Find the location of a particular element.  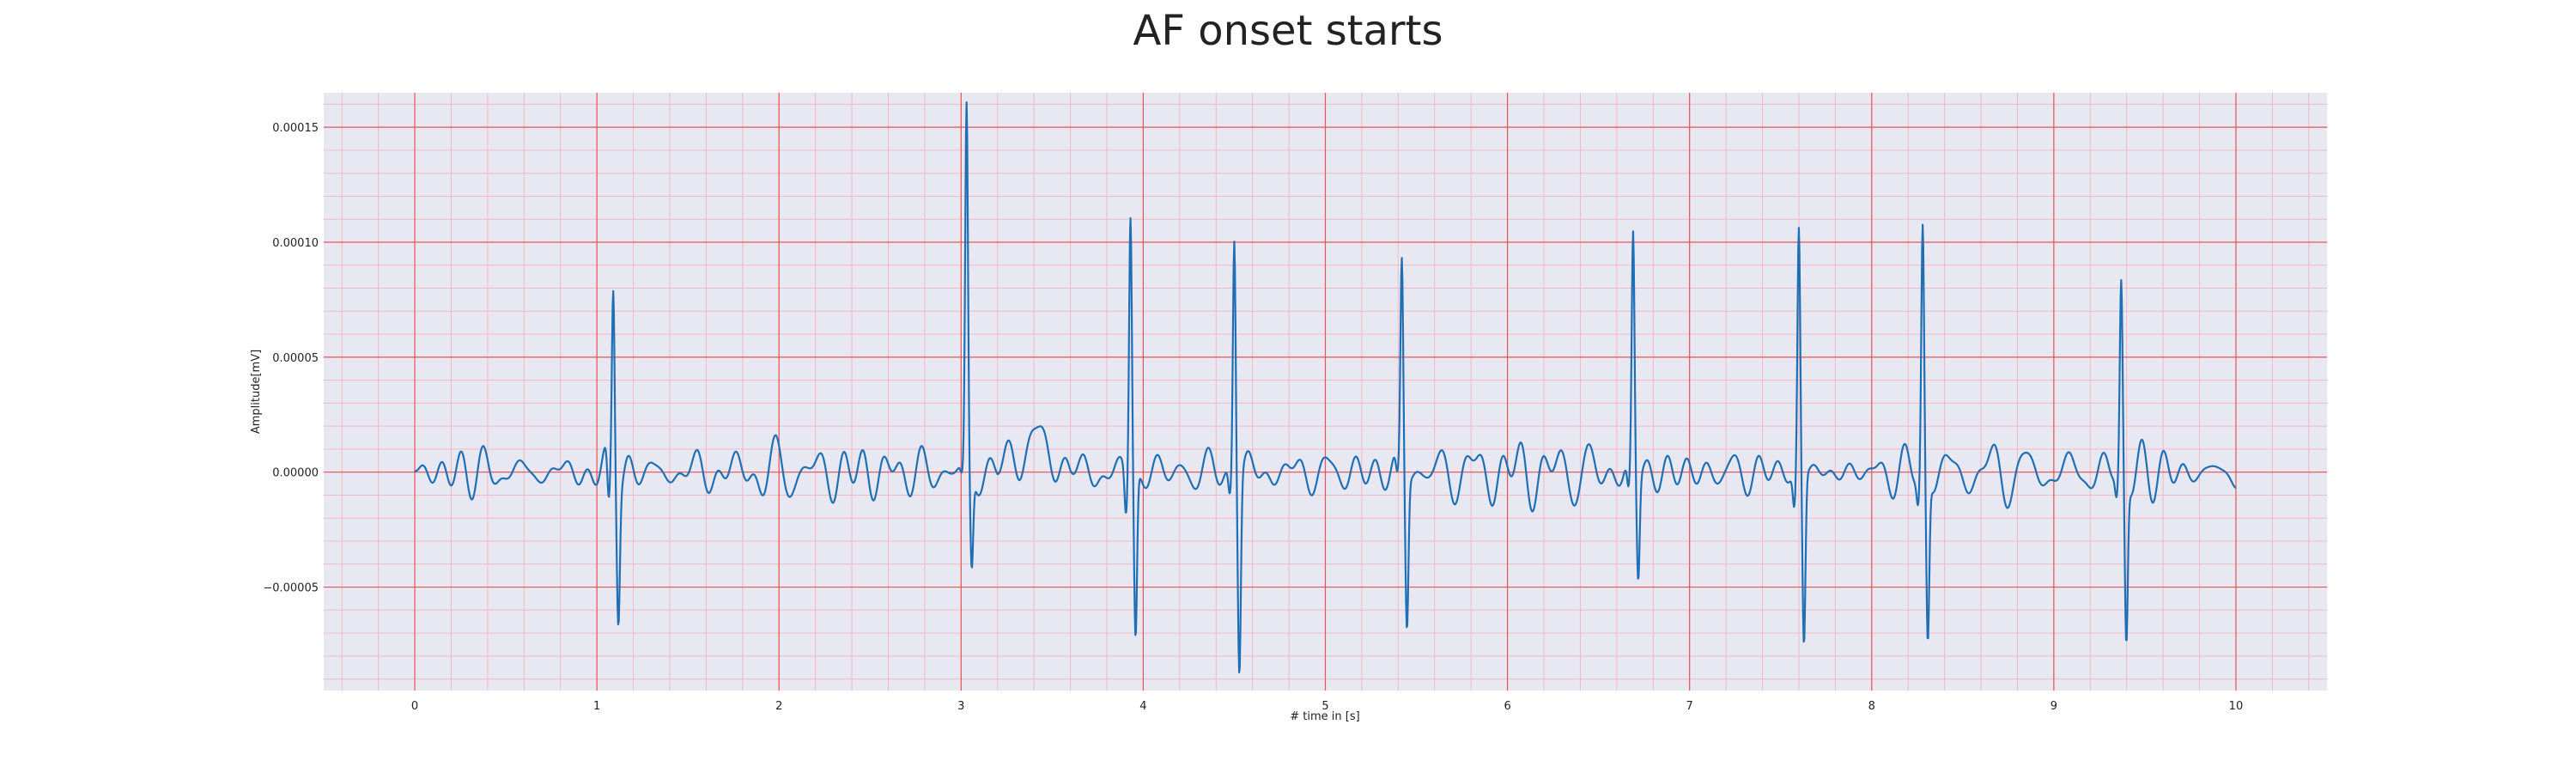

y-axis-label: Amplitude[mV] is located at coordinates (257, 392).